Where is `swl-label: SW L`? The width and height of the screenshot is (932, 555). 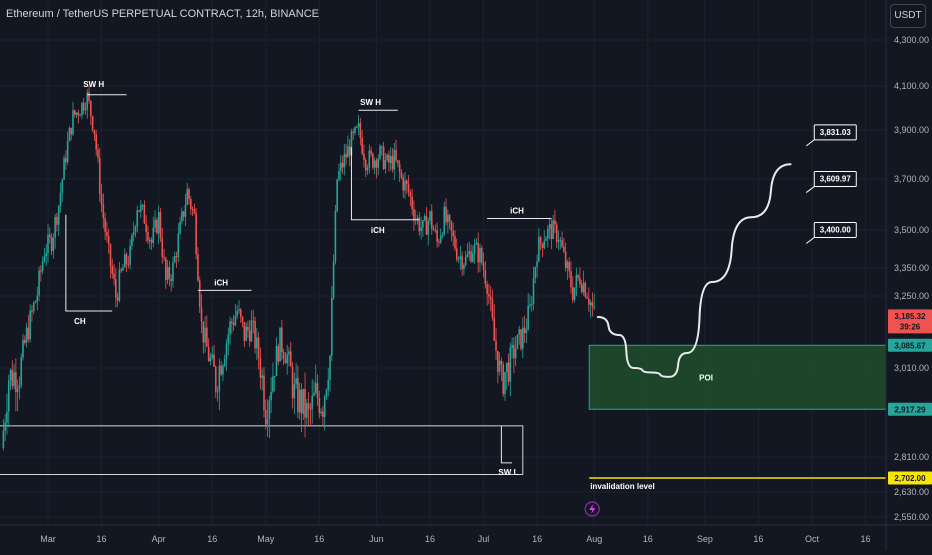 swl-label: SW L is located at coordinates (508, 472).